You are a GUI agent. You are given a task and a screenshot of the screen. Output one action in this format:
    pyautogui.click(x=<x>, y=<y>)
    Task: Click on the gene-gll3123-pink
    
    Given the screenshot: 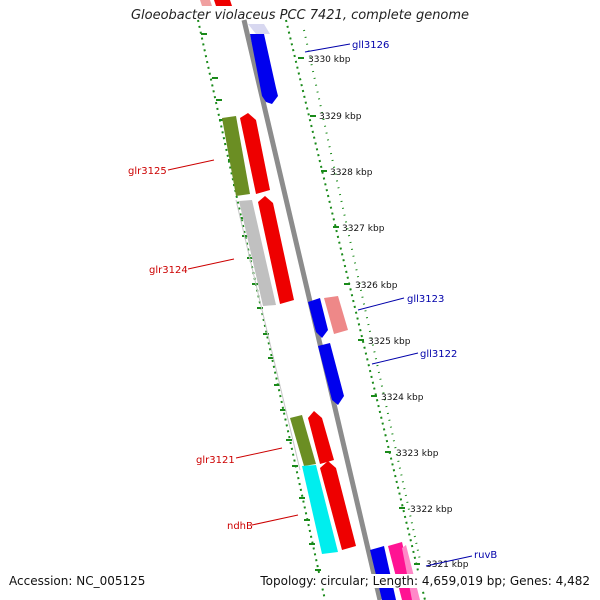 What is the action you would take?
    pyautogui.click(x=336, y=315)
    